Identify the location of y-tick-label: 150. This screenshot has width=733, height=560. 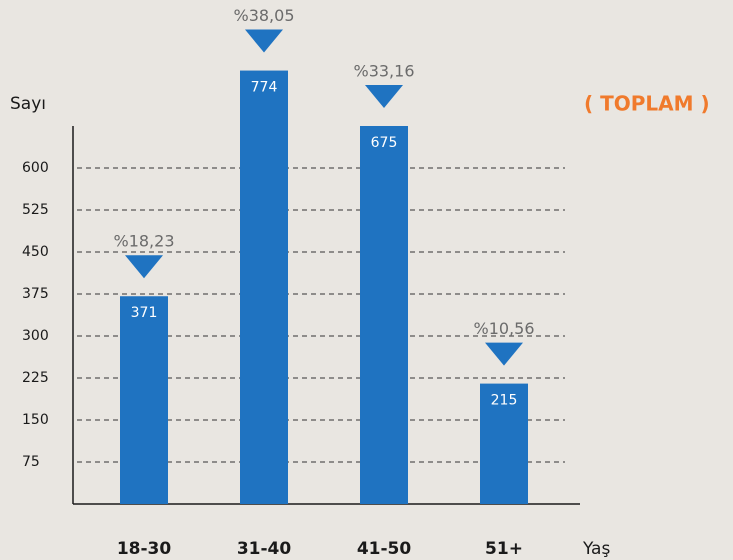
(35, 420).